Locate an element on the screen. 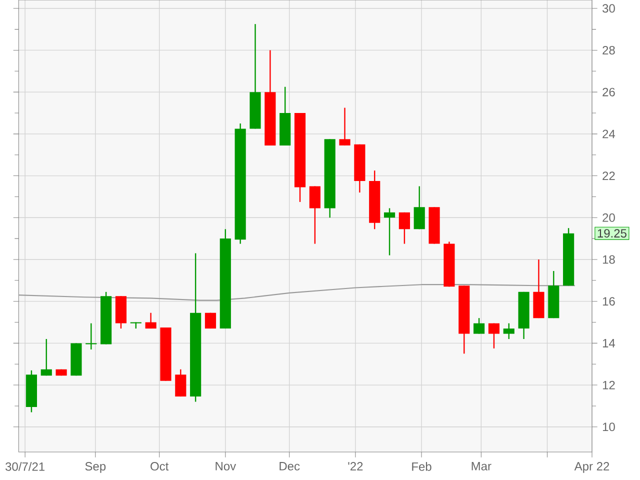 The height and width of the screenshot is (480, 640). y-tick-label: 30 is located at coordinates (608, 8).